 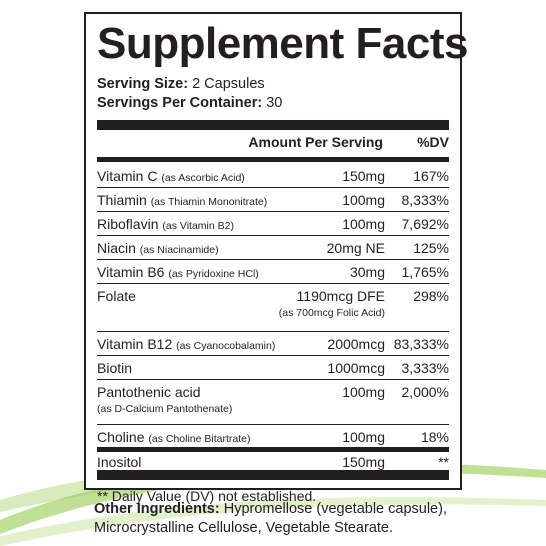 What do you see at coordinates (181, 84) in the screenshot?
I see `serving-size: Serving Size: 2 Capsules` at bounding box center [181, 84].